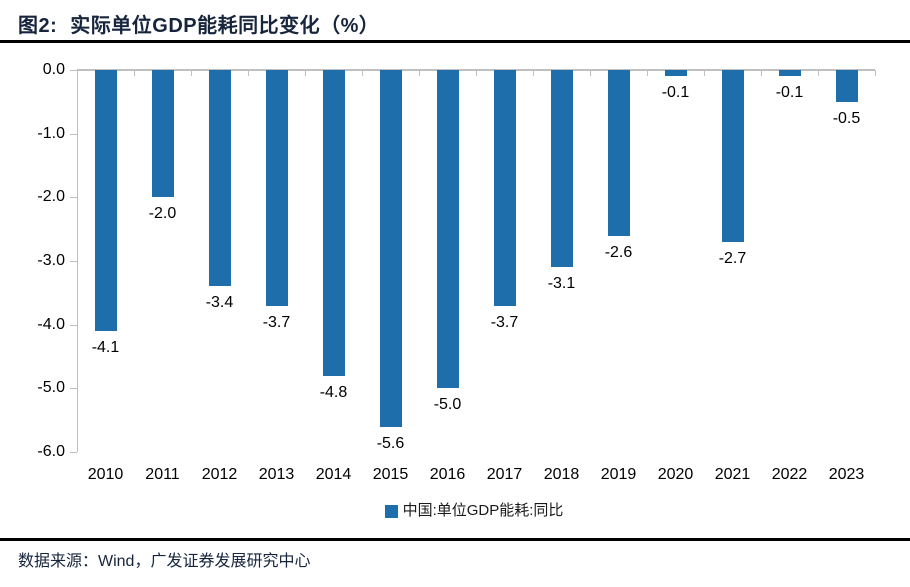  I want to click on x-axis-label: 2016, so click(447, 474).